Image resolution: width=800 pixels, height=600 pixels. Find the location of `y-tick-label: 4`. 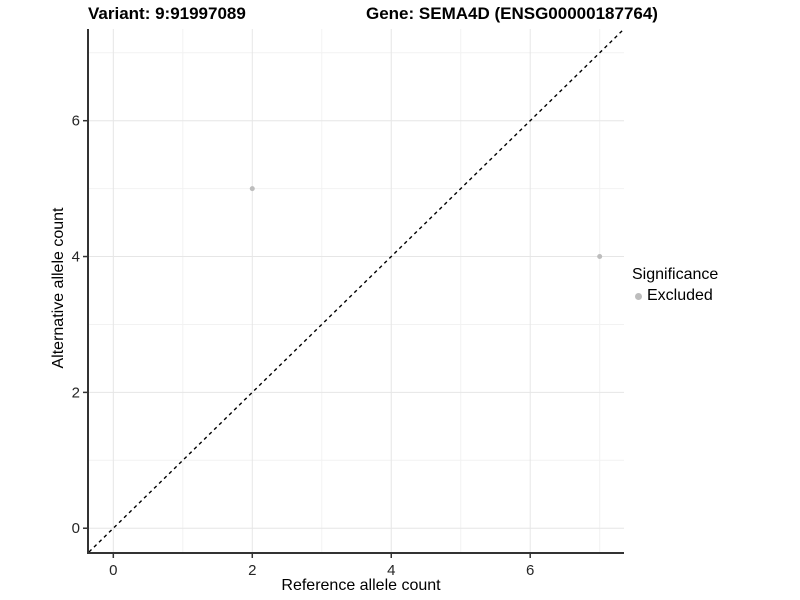

y-tick-label: 4 is located at coordinates (76, 257).